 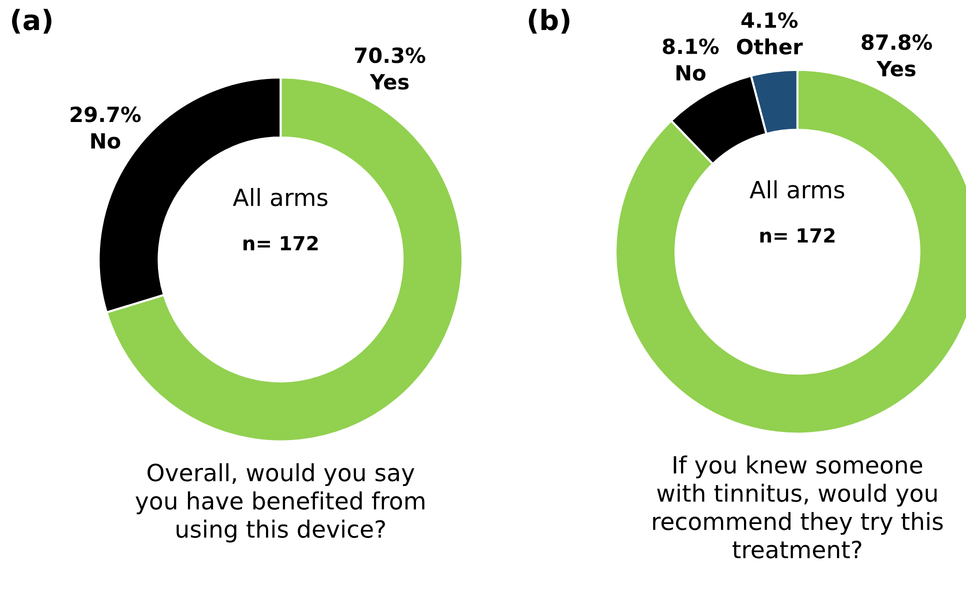 What do you see at coordinates (32, 21) in the screenshot?
I see `chart-title: (a)` at bounding box center [32, 21].